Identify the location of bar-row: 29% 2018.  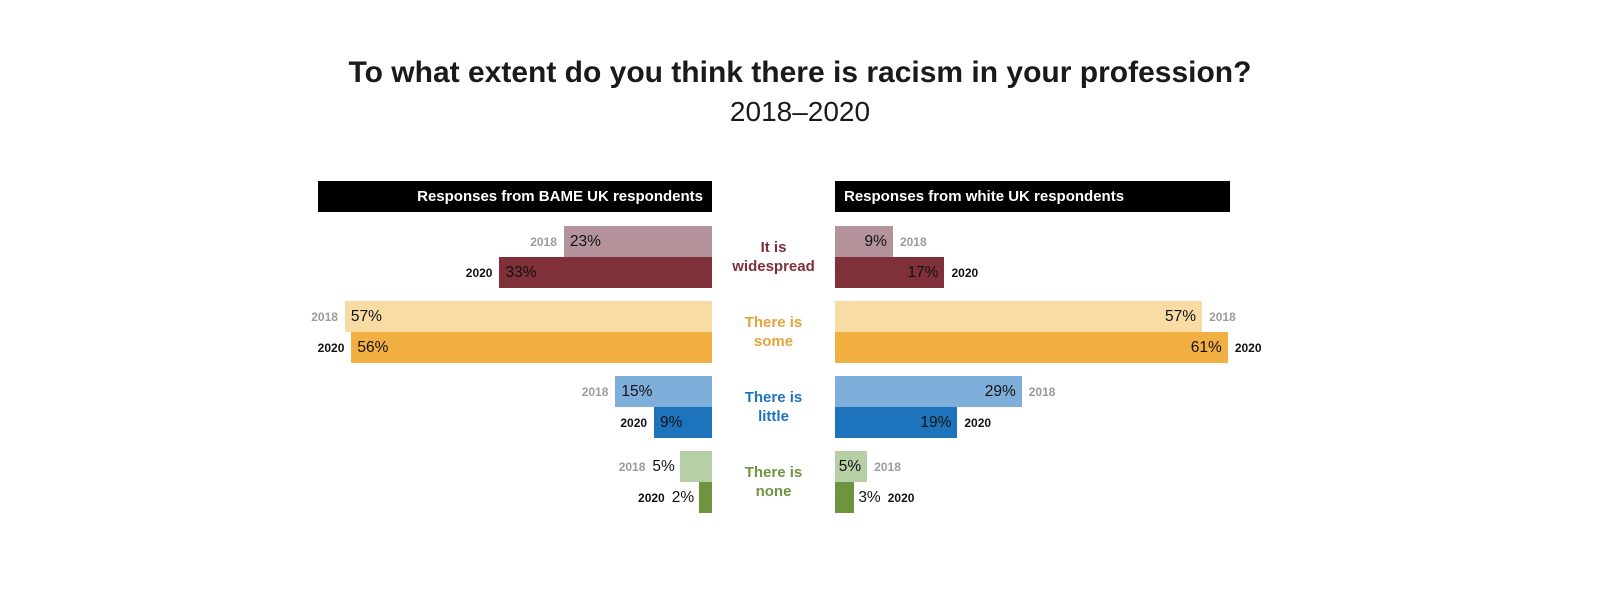
(1032, 391).